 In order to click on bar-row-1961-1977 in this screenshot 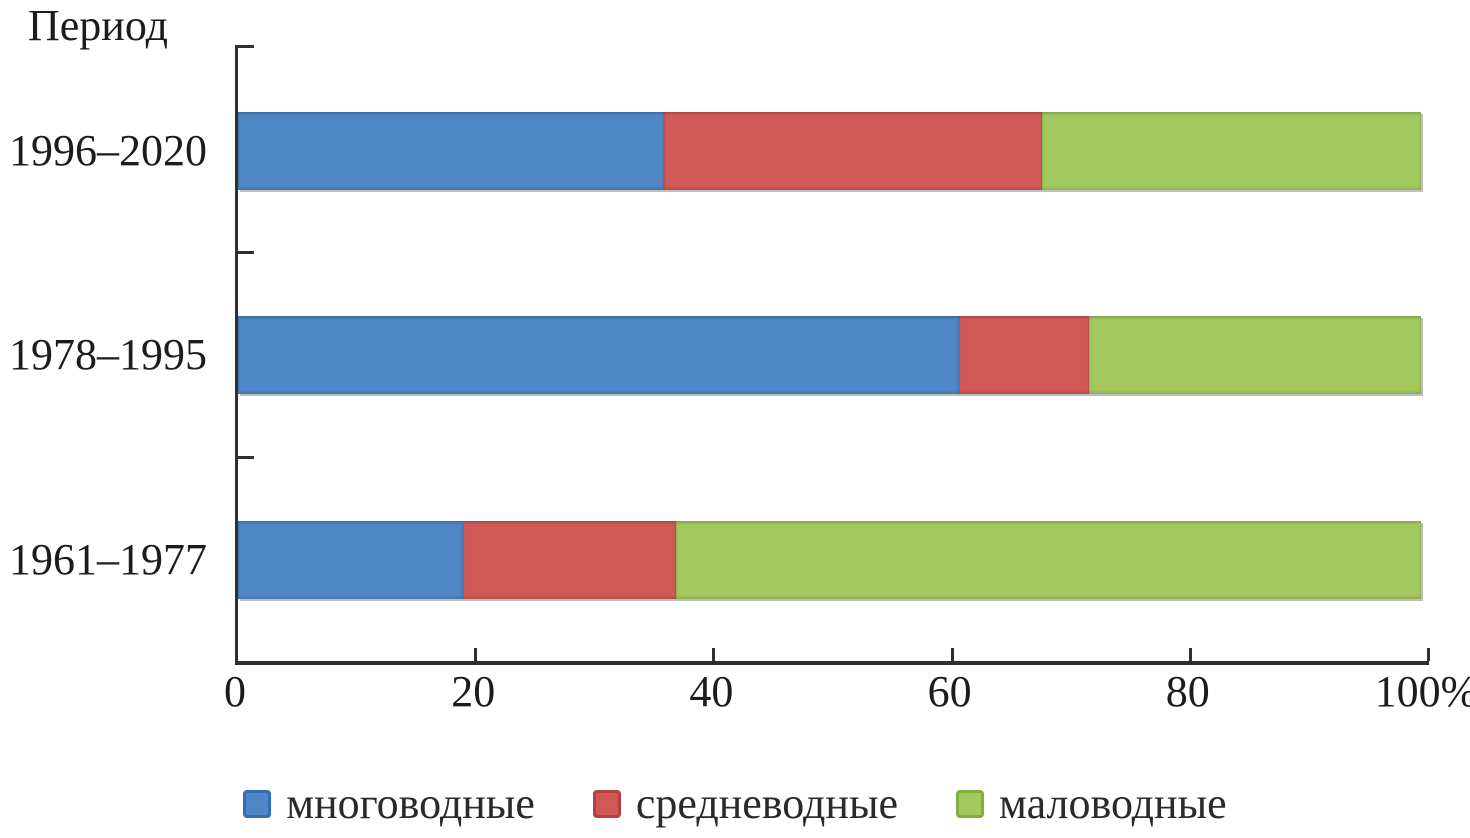, I will do `click(829, 560)`.